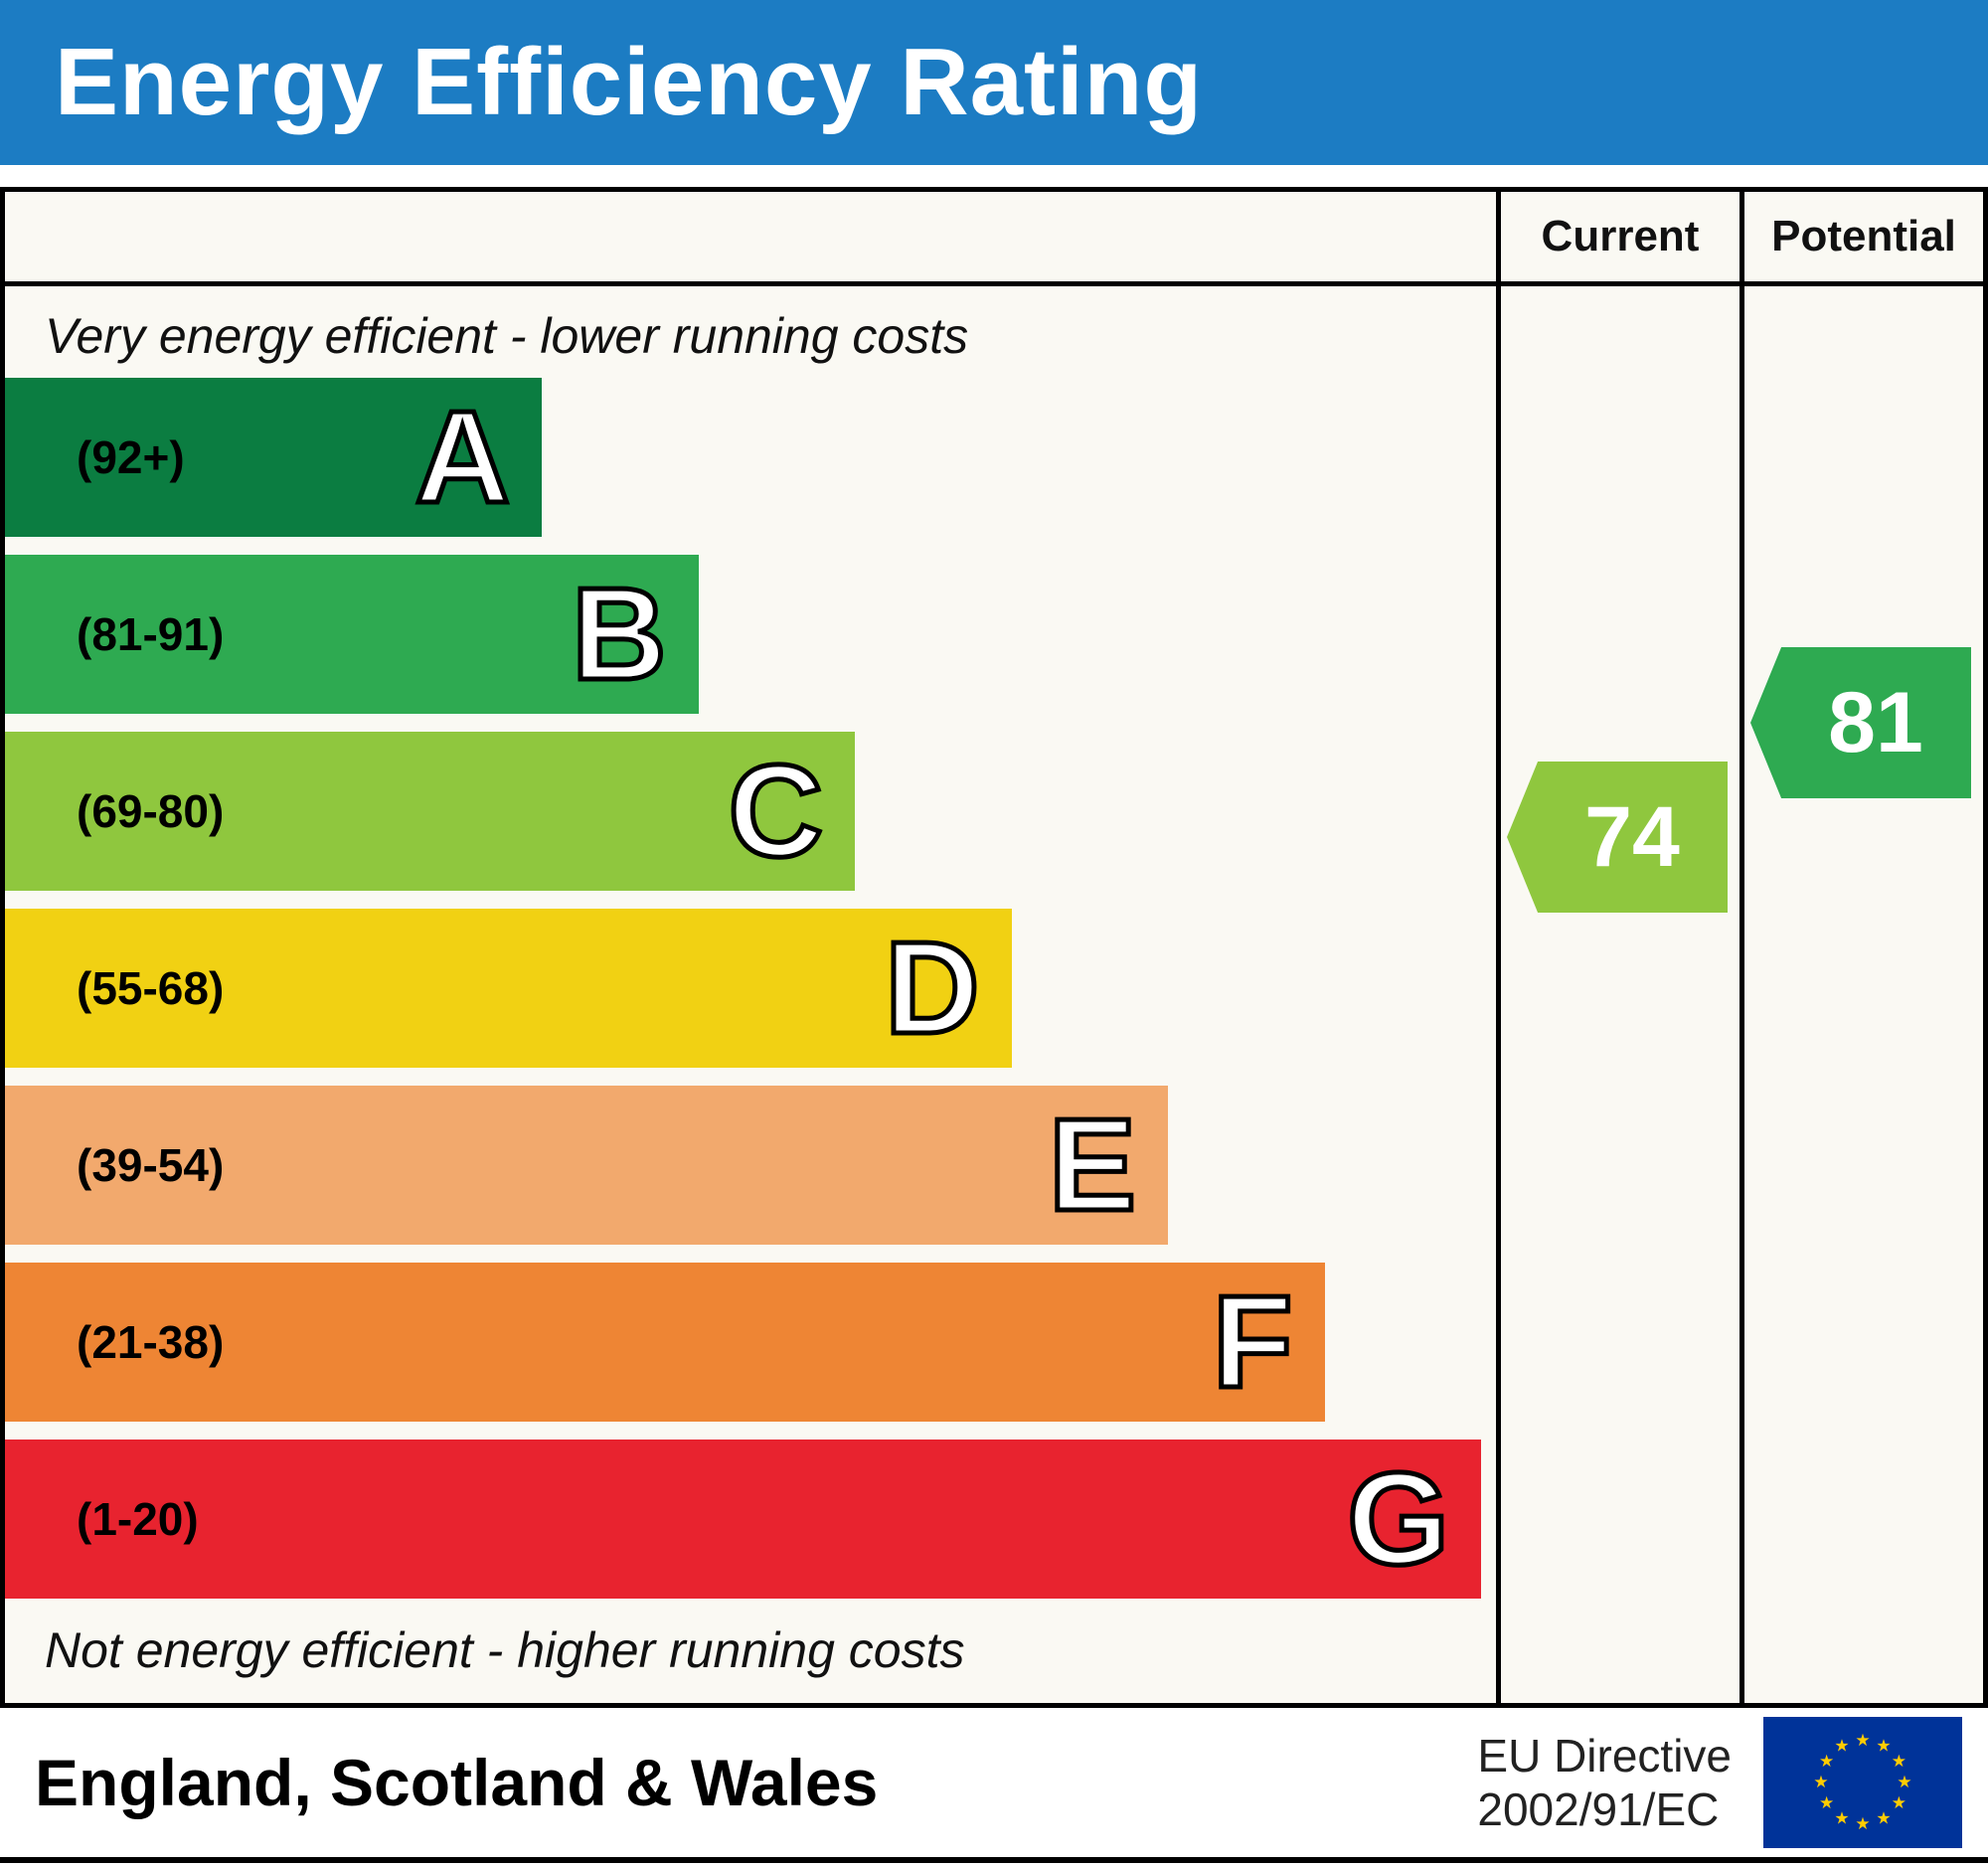  Describe the element at coordinates (138, 1519) in the screenshot. I see `band-range-label: (1-20)` at that location.